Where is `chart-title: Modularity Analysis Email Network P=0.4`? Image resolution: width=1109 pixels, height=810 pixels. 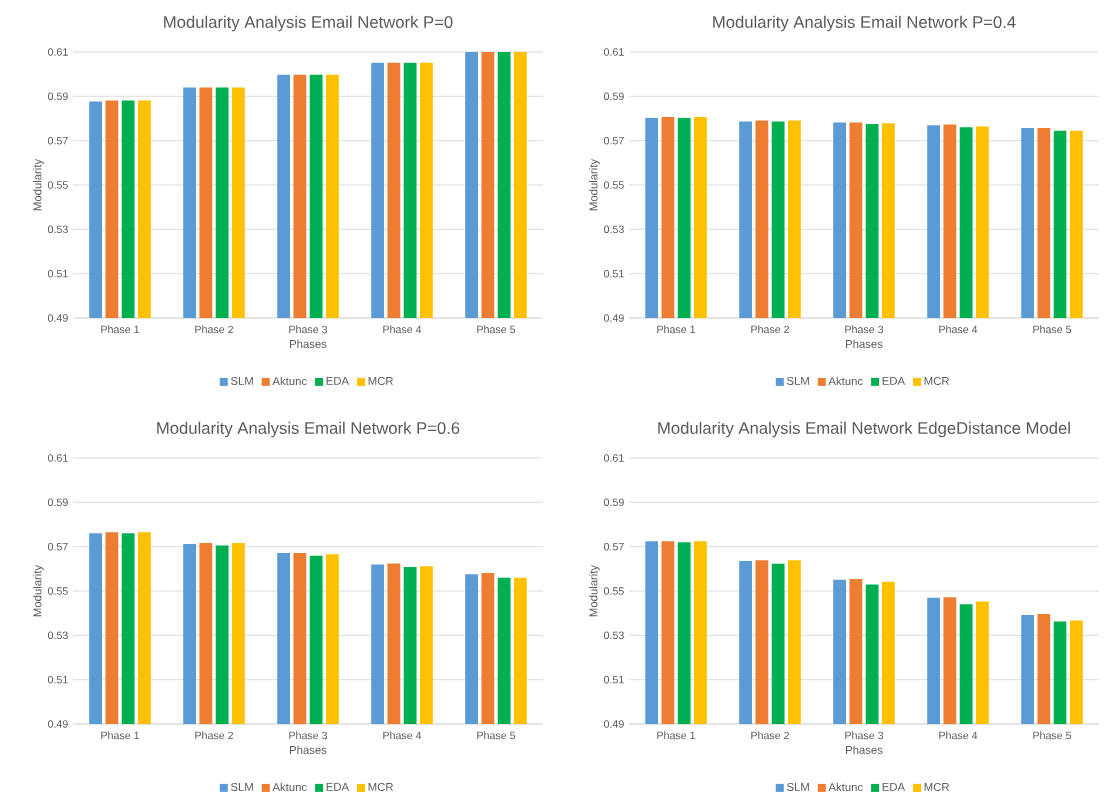 chart-title: Modularity Analysis Email Network P=0.4 is located at coordinates (864, 23).